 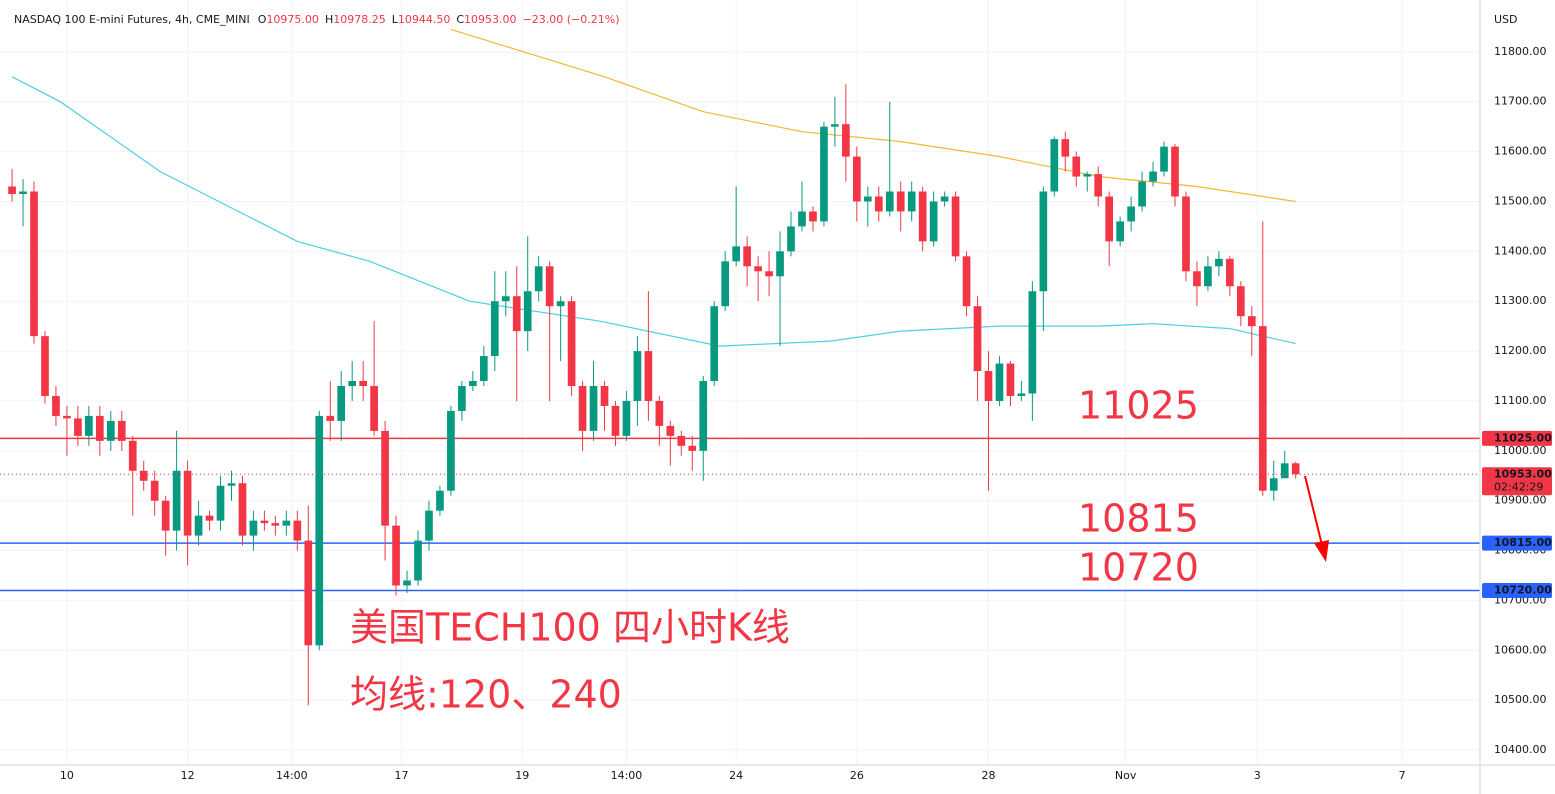 What do you see at coordinates (486, 695) in the screenshot?
I see `annotation: 均线:120、240` at bounding box center [486, 695].